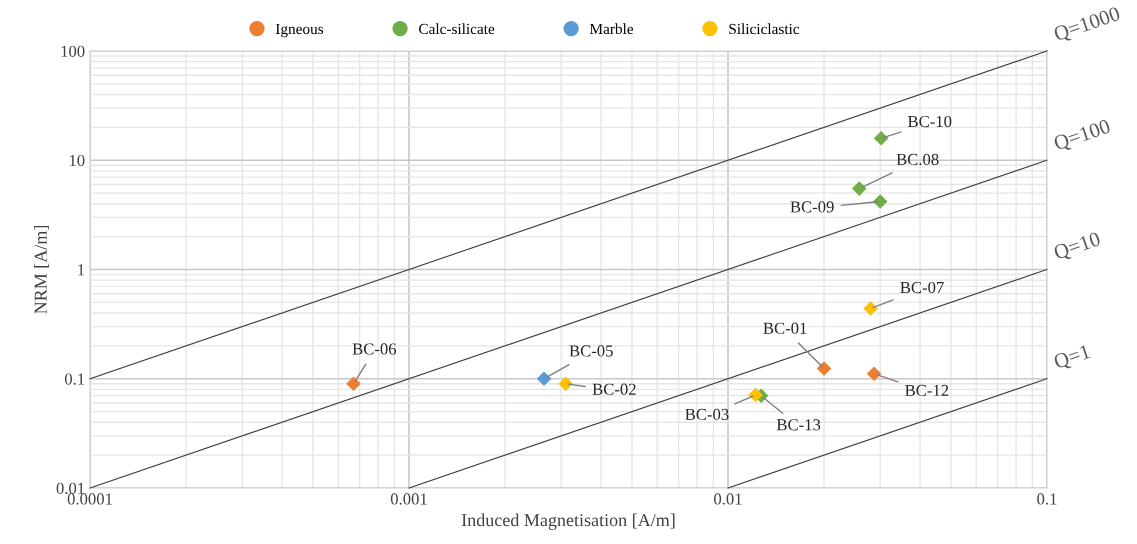  Describe the element at coordinates (922, 287) in the screenshot. I see `annotation: BC-07` at that location.